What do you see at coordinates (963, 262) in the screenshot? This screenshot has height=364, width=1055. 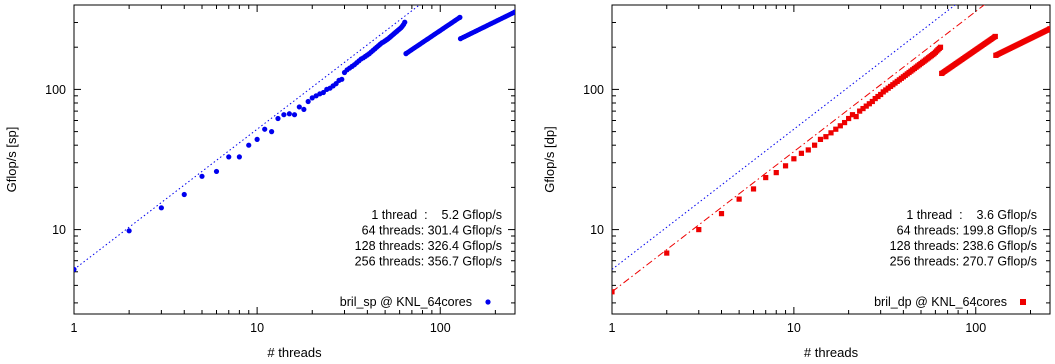 I see `annotation-text: 256 threads: 270.7 Gflop/s` at bounding box center [963, 262].